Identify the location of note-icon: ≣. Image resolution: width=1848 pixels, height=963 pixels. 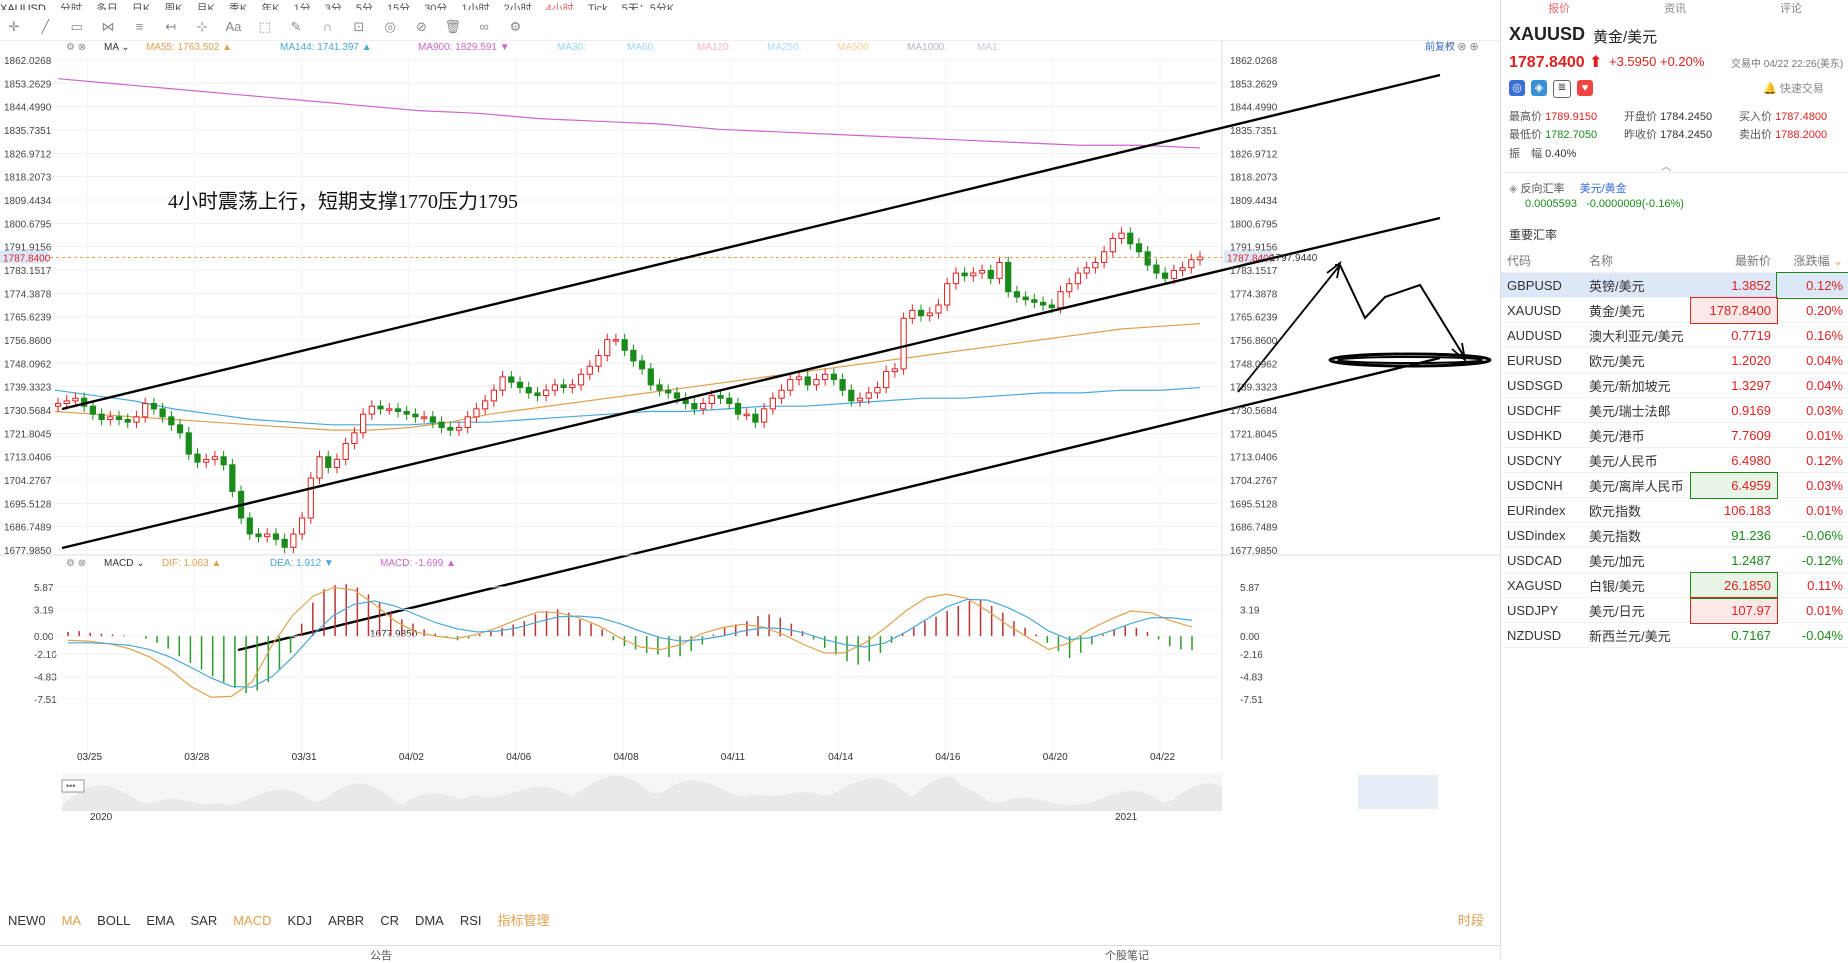
(1562, 89).